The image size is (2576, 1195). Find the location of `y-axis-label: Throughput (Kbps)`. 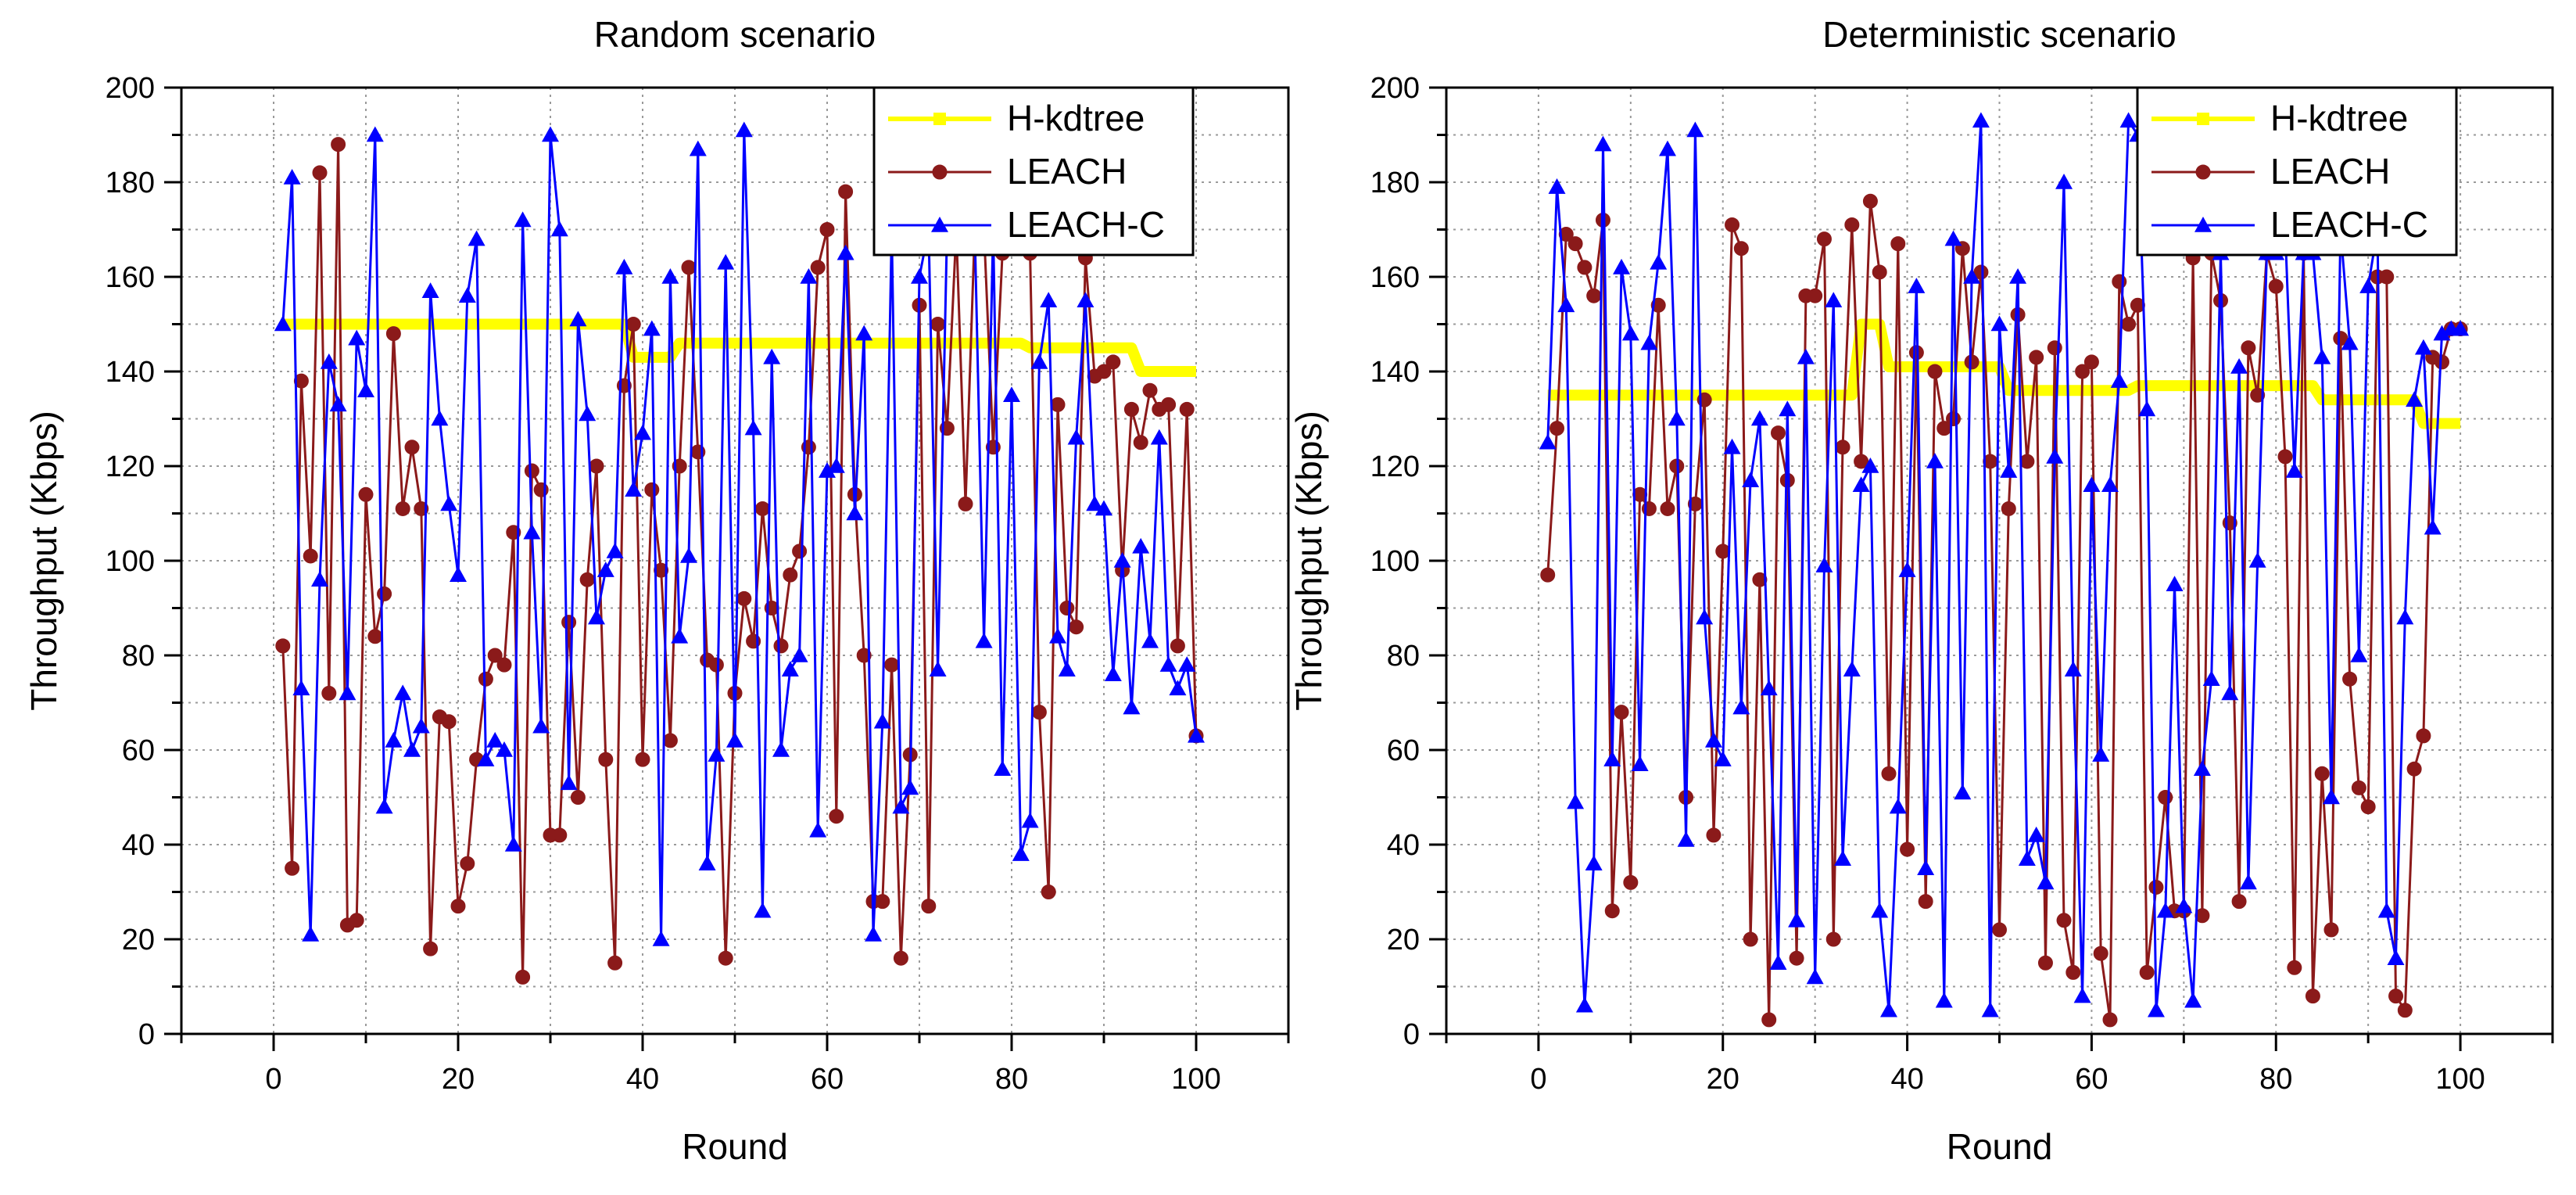

y-axis-label: Throughput (Kbps) is located at coordinates (43, 561).